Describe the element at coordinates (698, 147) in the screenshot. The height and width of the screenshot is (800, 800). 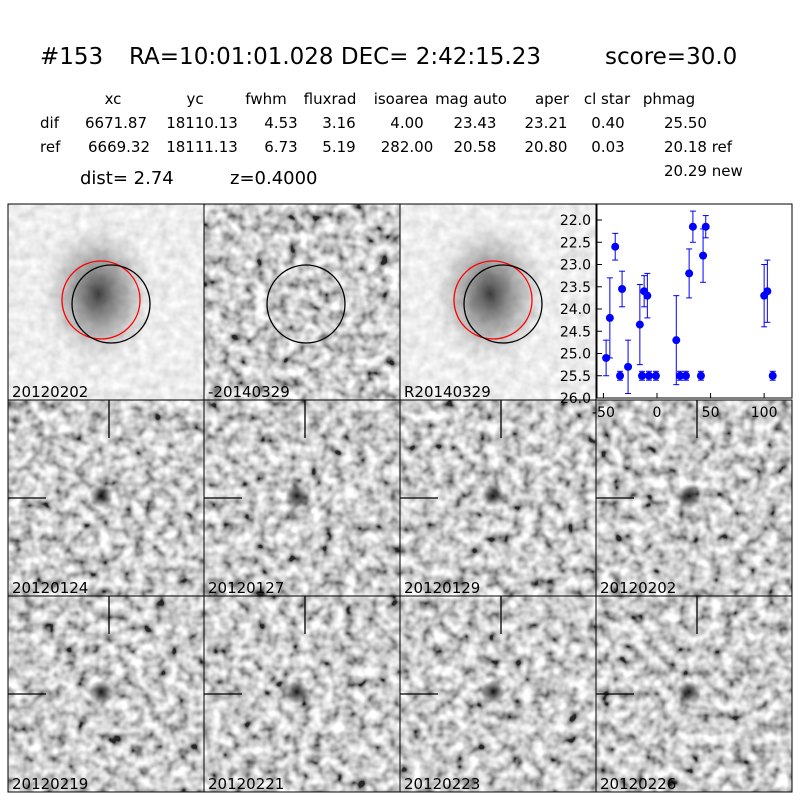
I see `cell: 20.18 ref` at that location.